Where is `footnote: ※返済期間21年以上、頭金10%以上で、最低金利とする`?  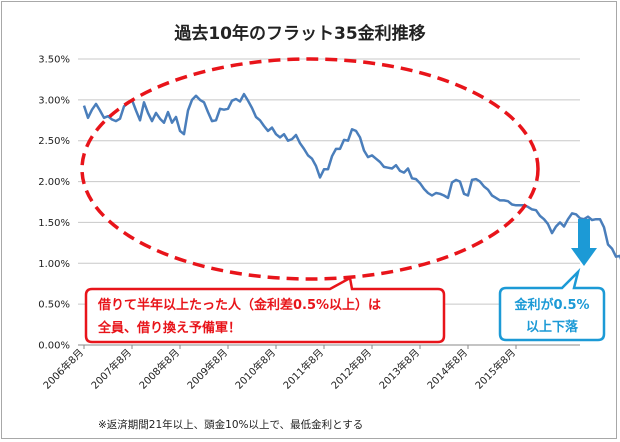
footnote: ※返済期間21年以上、頭金10%以上で、最低金利とする is located at coordinates (230, 424).